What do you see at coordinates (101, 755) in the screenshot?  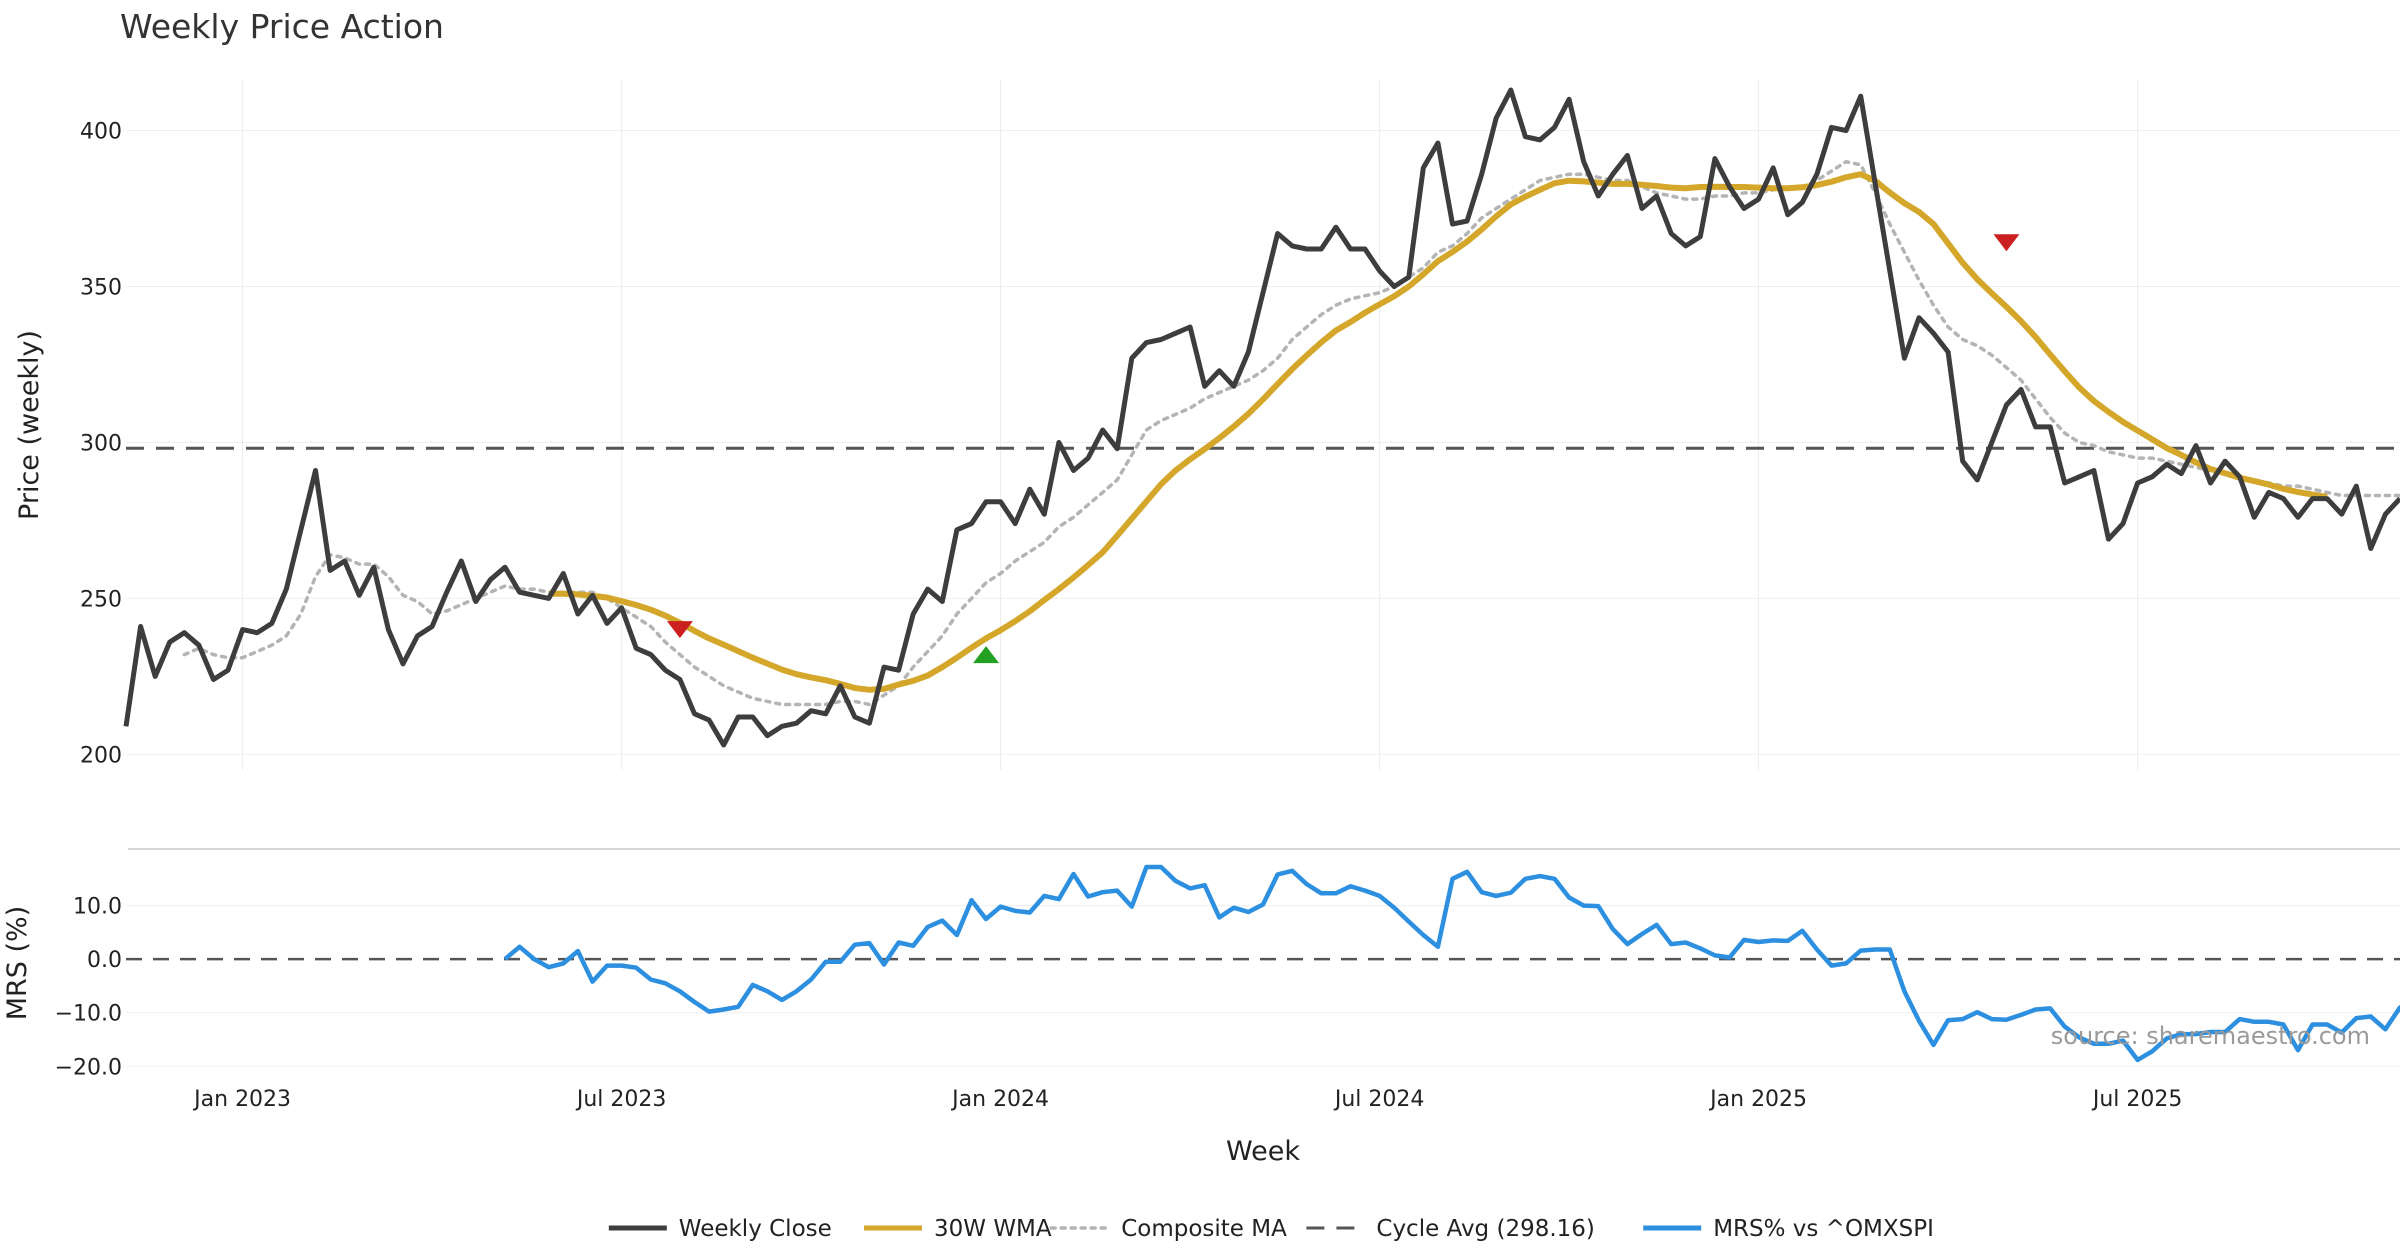 I see `price-y-tick-label: 200` at bounding box center [101, 755].